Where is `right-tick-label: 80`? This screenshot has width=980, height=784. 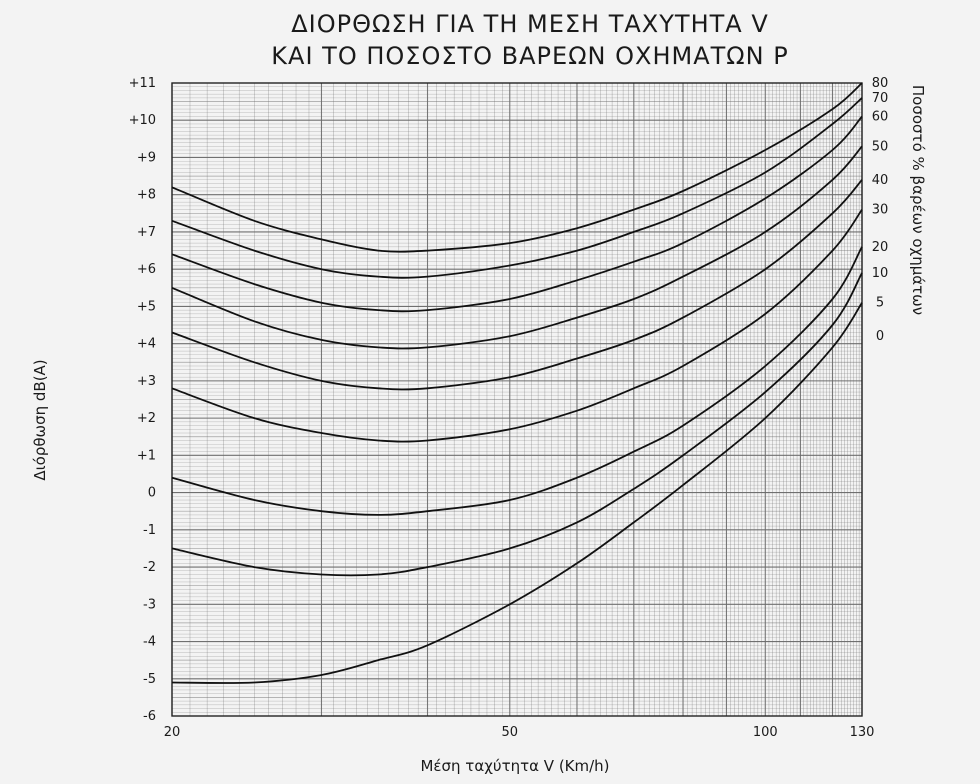 right-tick-label: 80 is located at coordinates (880, 83).